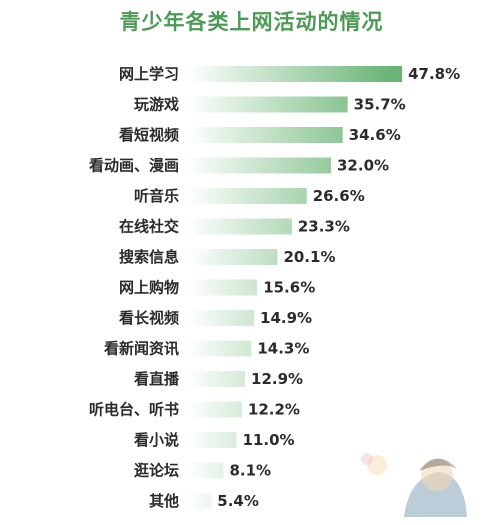 The height and width of the screenshot is (525, 503). I want to click on category-label: 玩游戏, so click(156, 105).